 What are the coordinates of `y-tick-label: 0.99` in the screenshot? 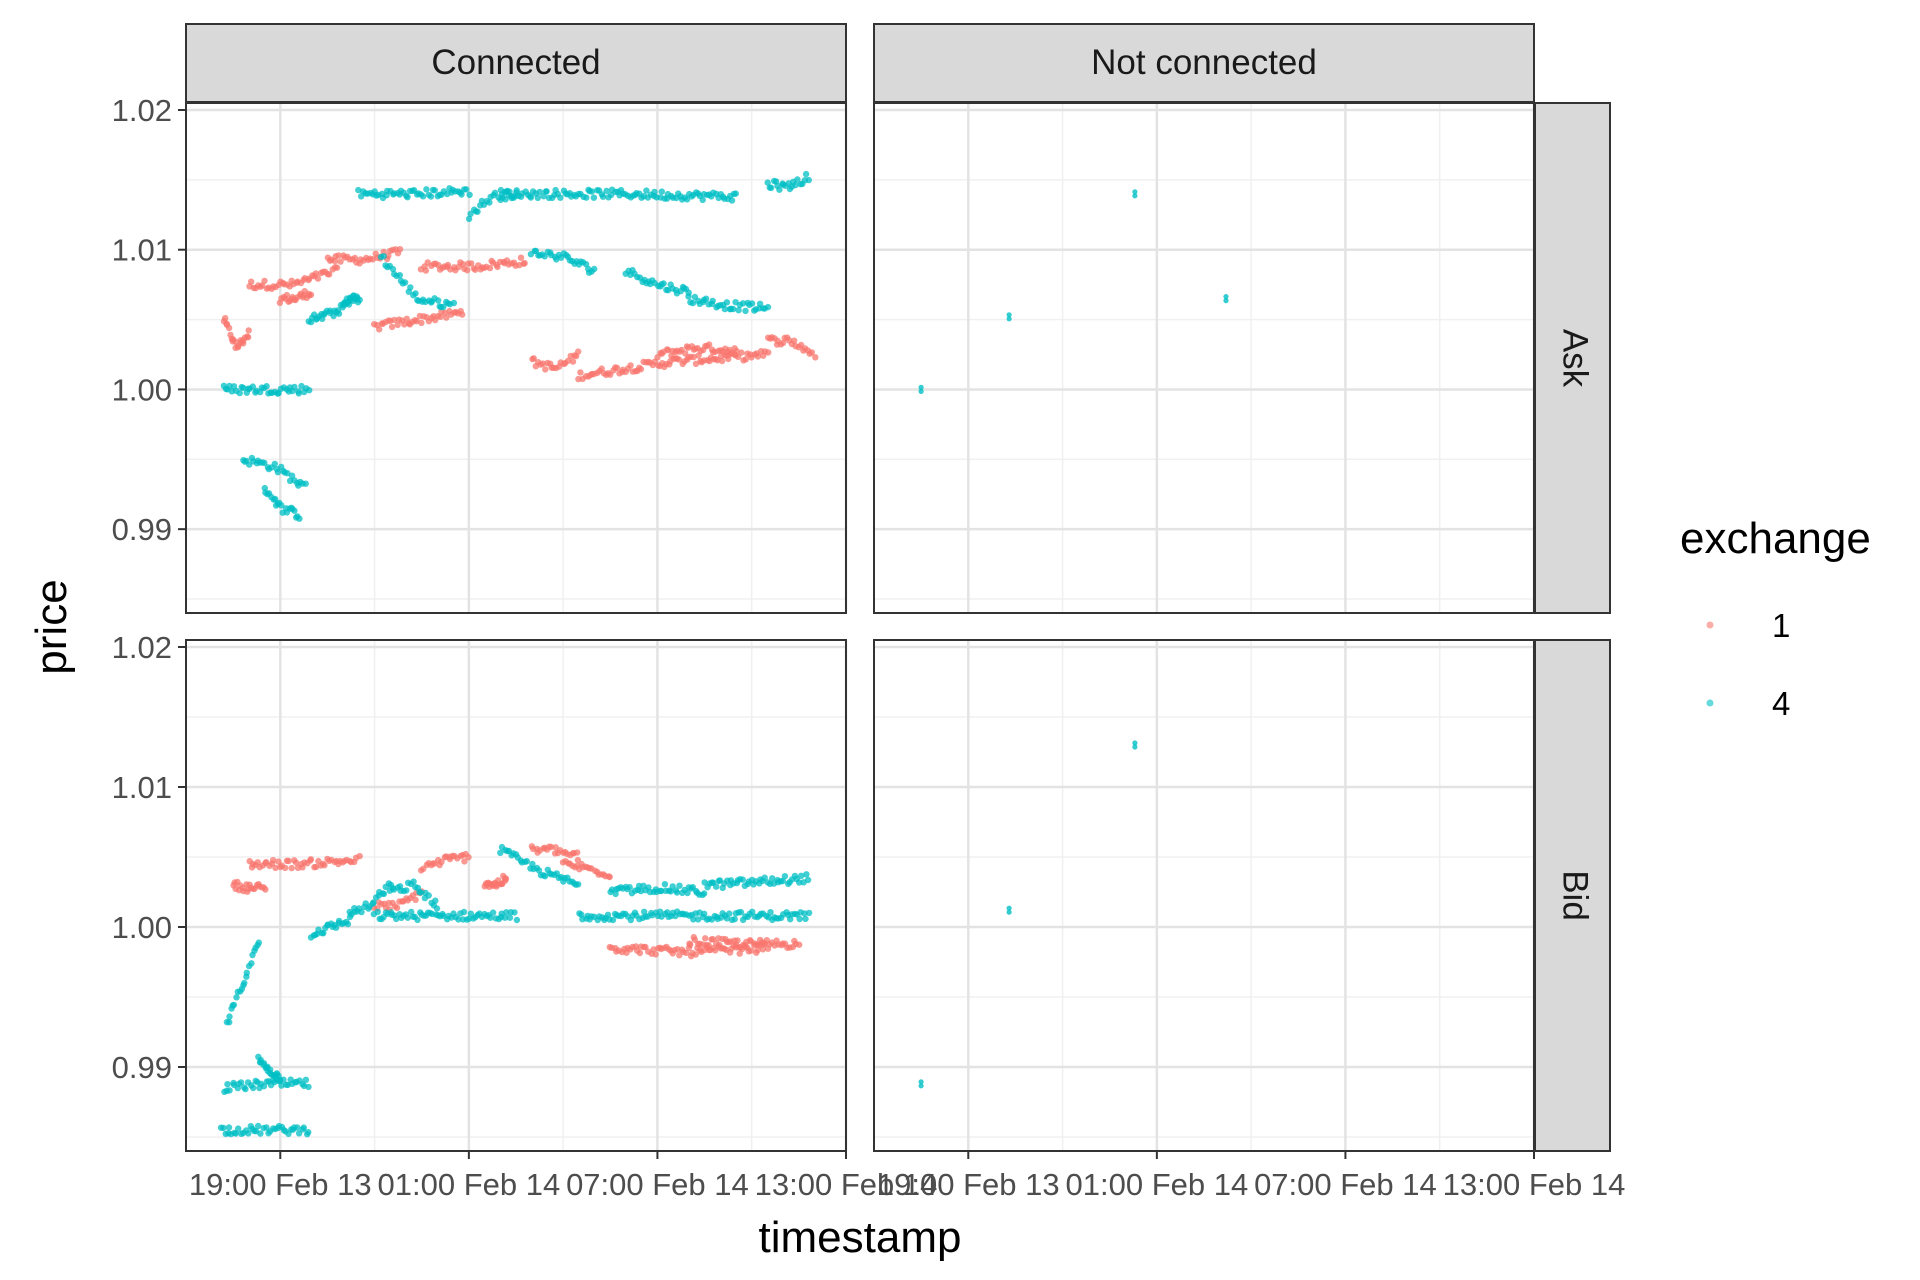 It's located at (142, 529).